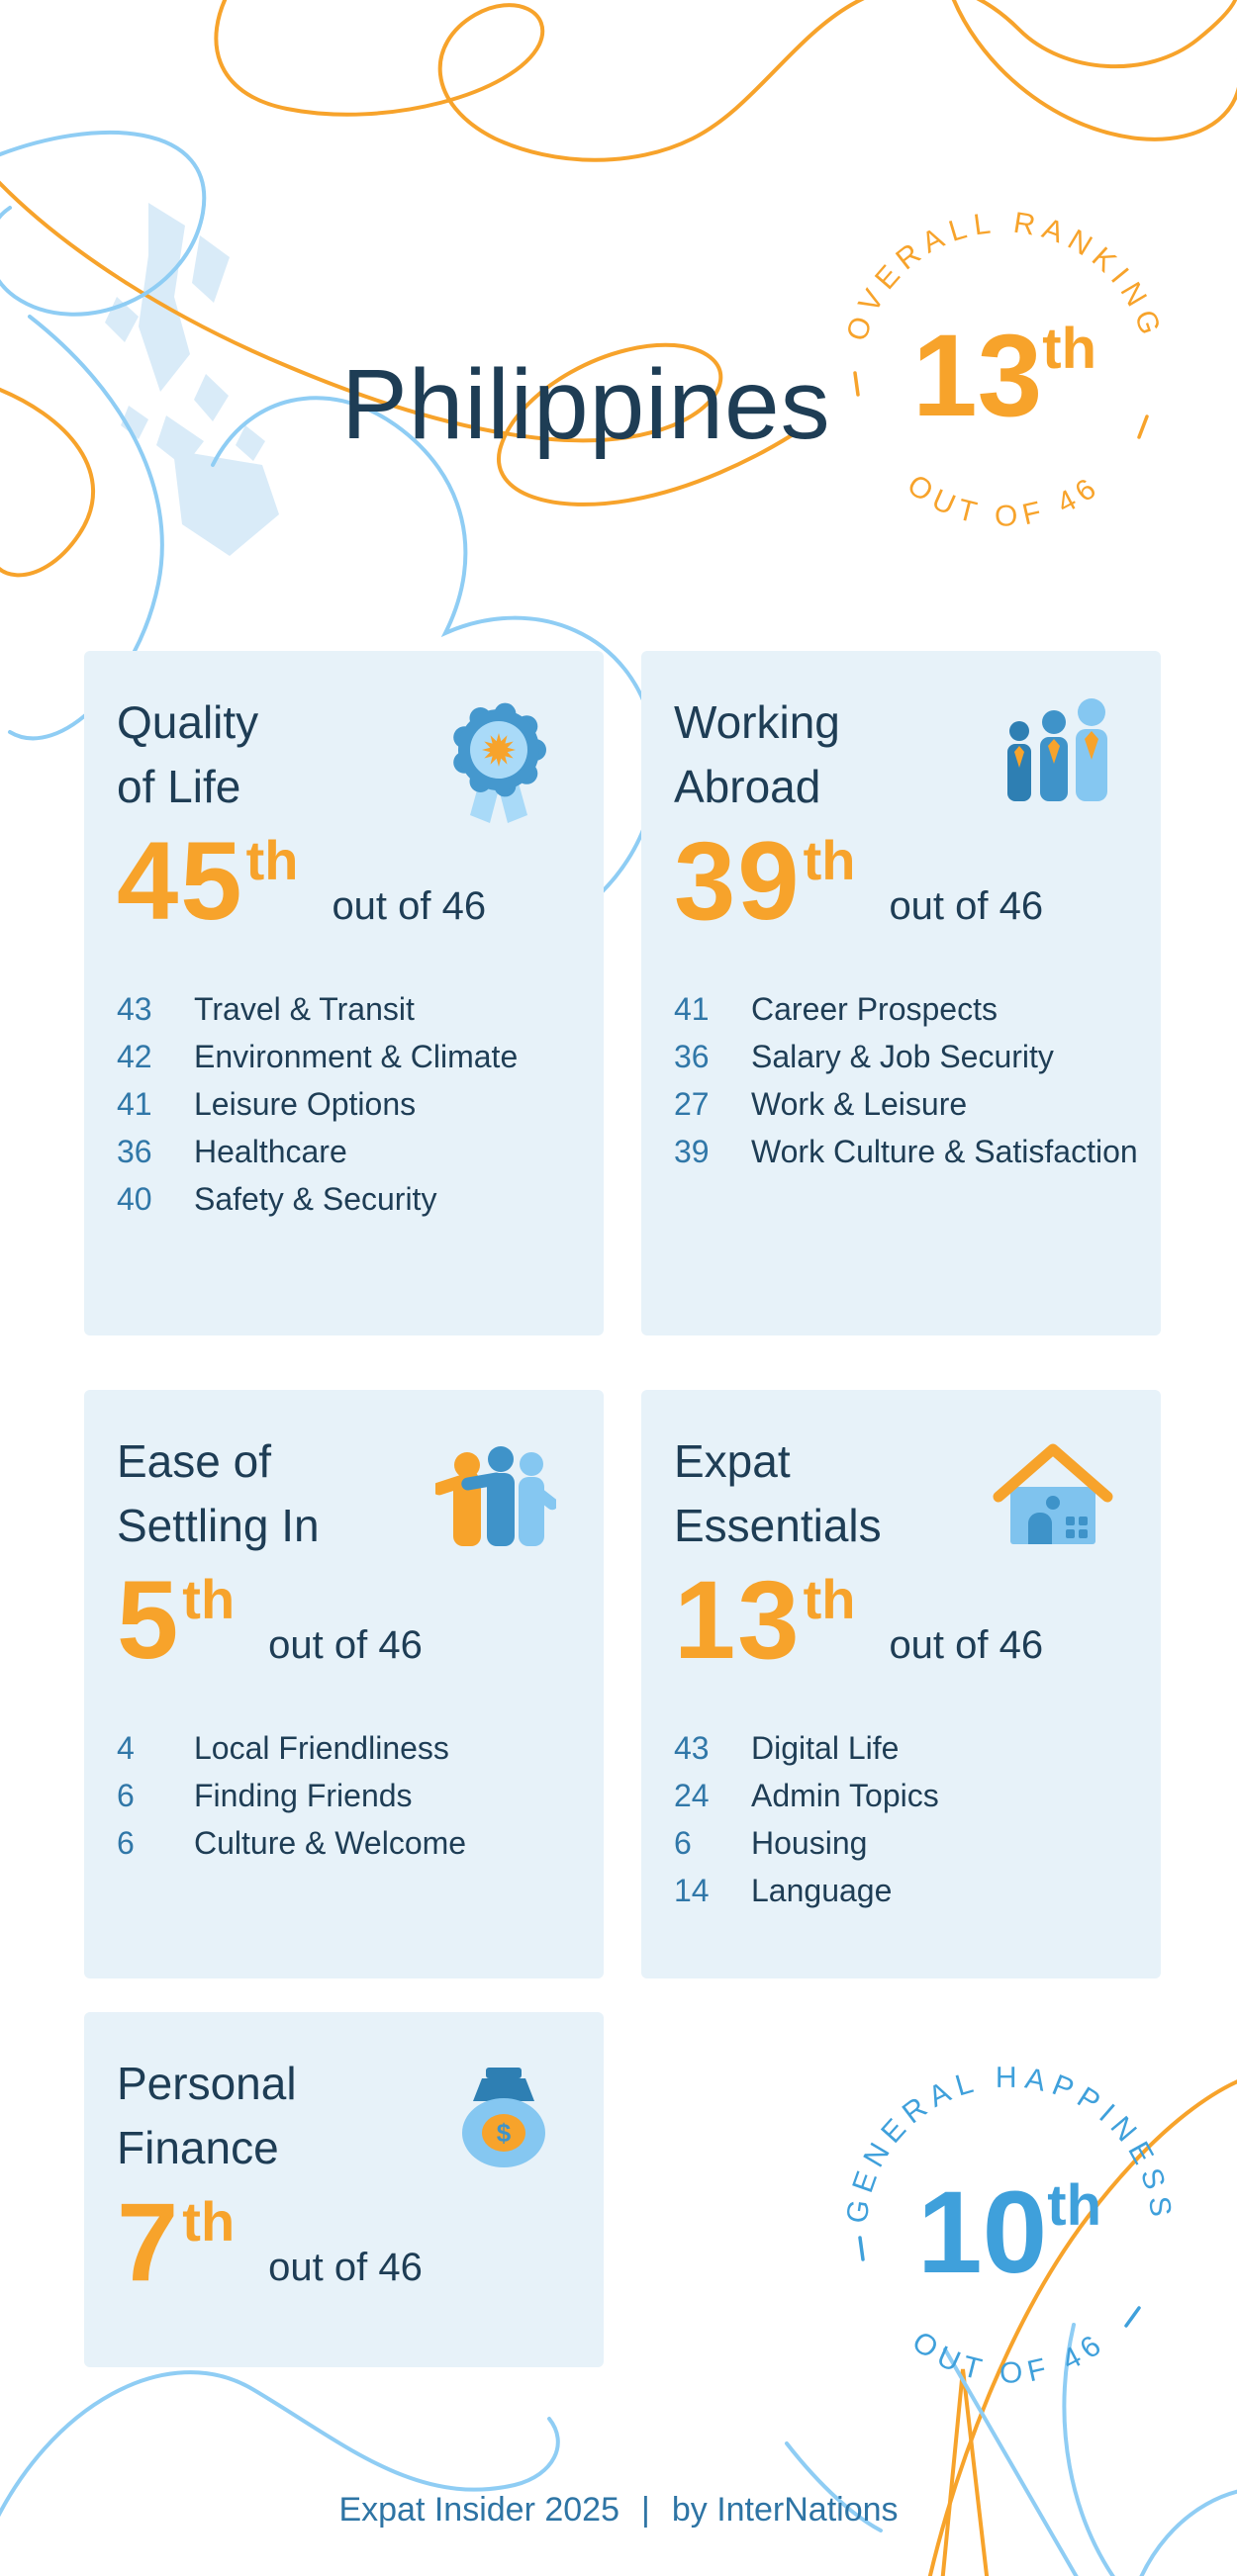 This screenshot has width=1237, height=2576. Describe the element at coordinates (499, 762) in the screenshot. I see `award-rosette-icon` at that location.